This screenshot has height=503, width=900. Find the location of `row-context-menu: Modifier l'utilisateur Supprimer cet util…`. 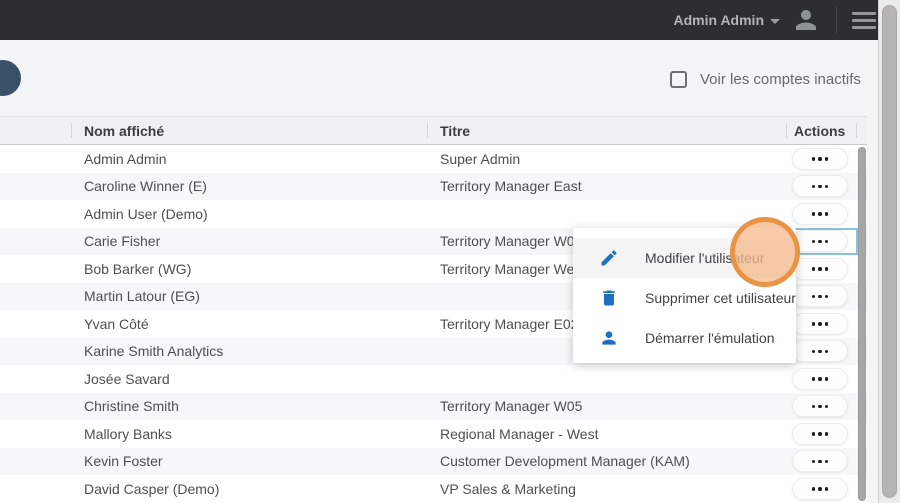

row-context-menu: Modifier l'utilisateur Supprimer cet util… is located at coordinates (684, 295).